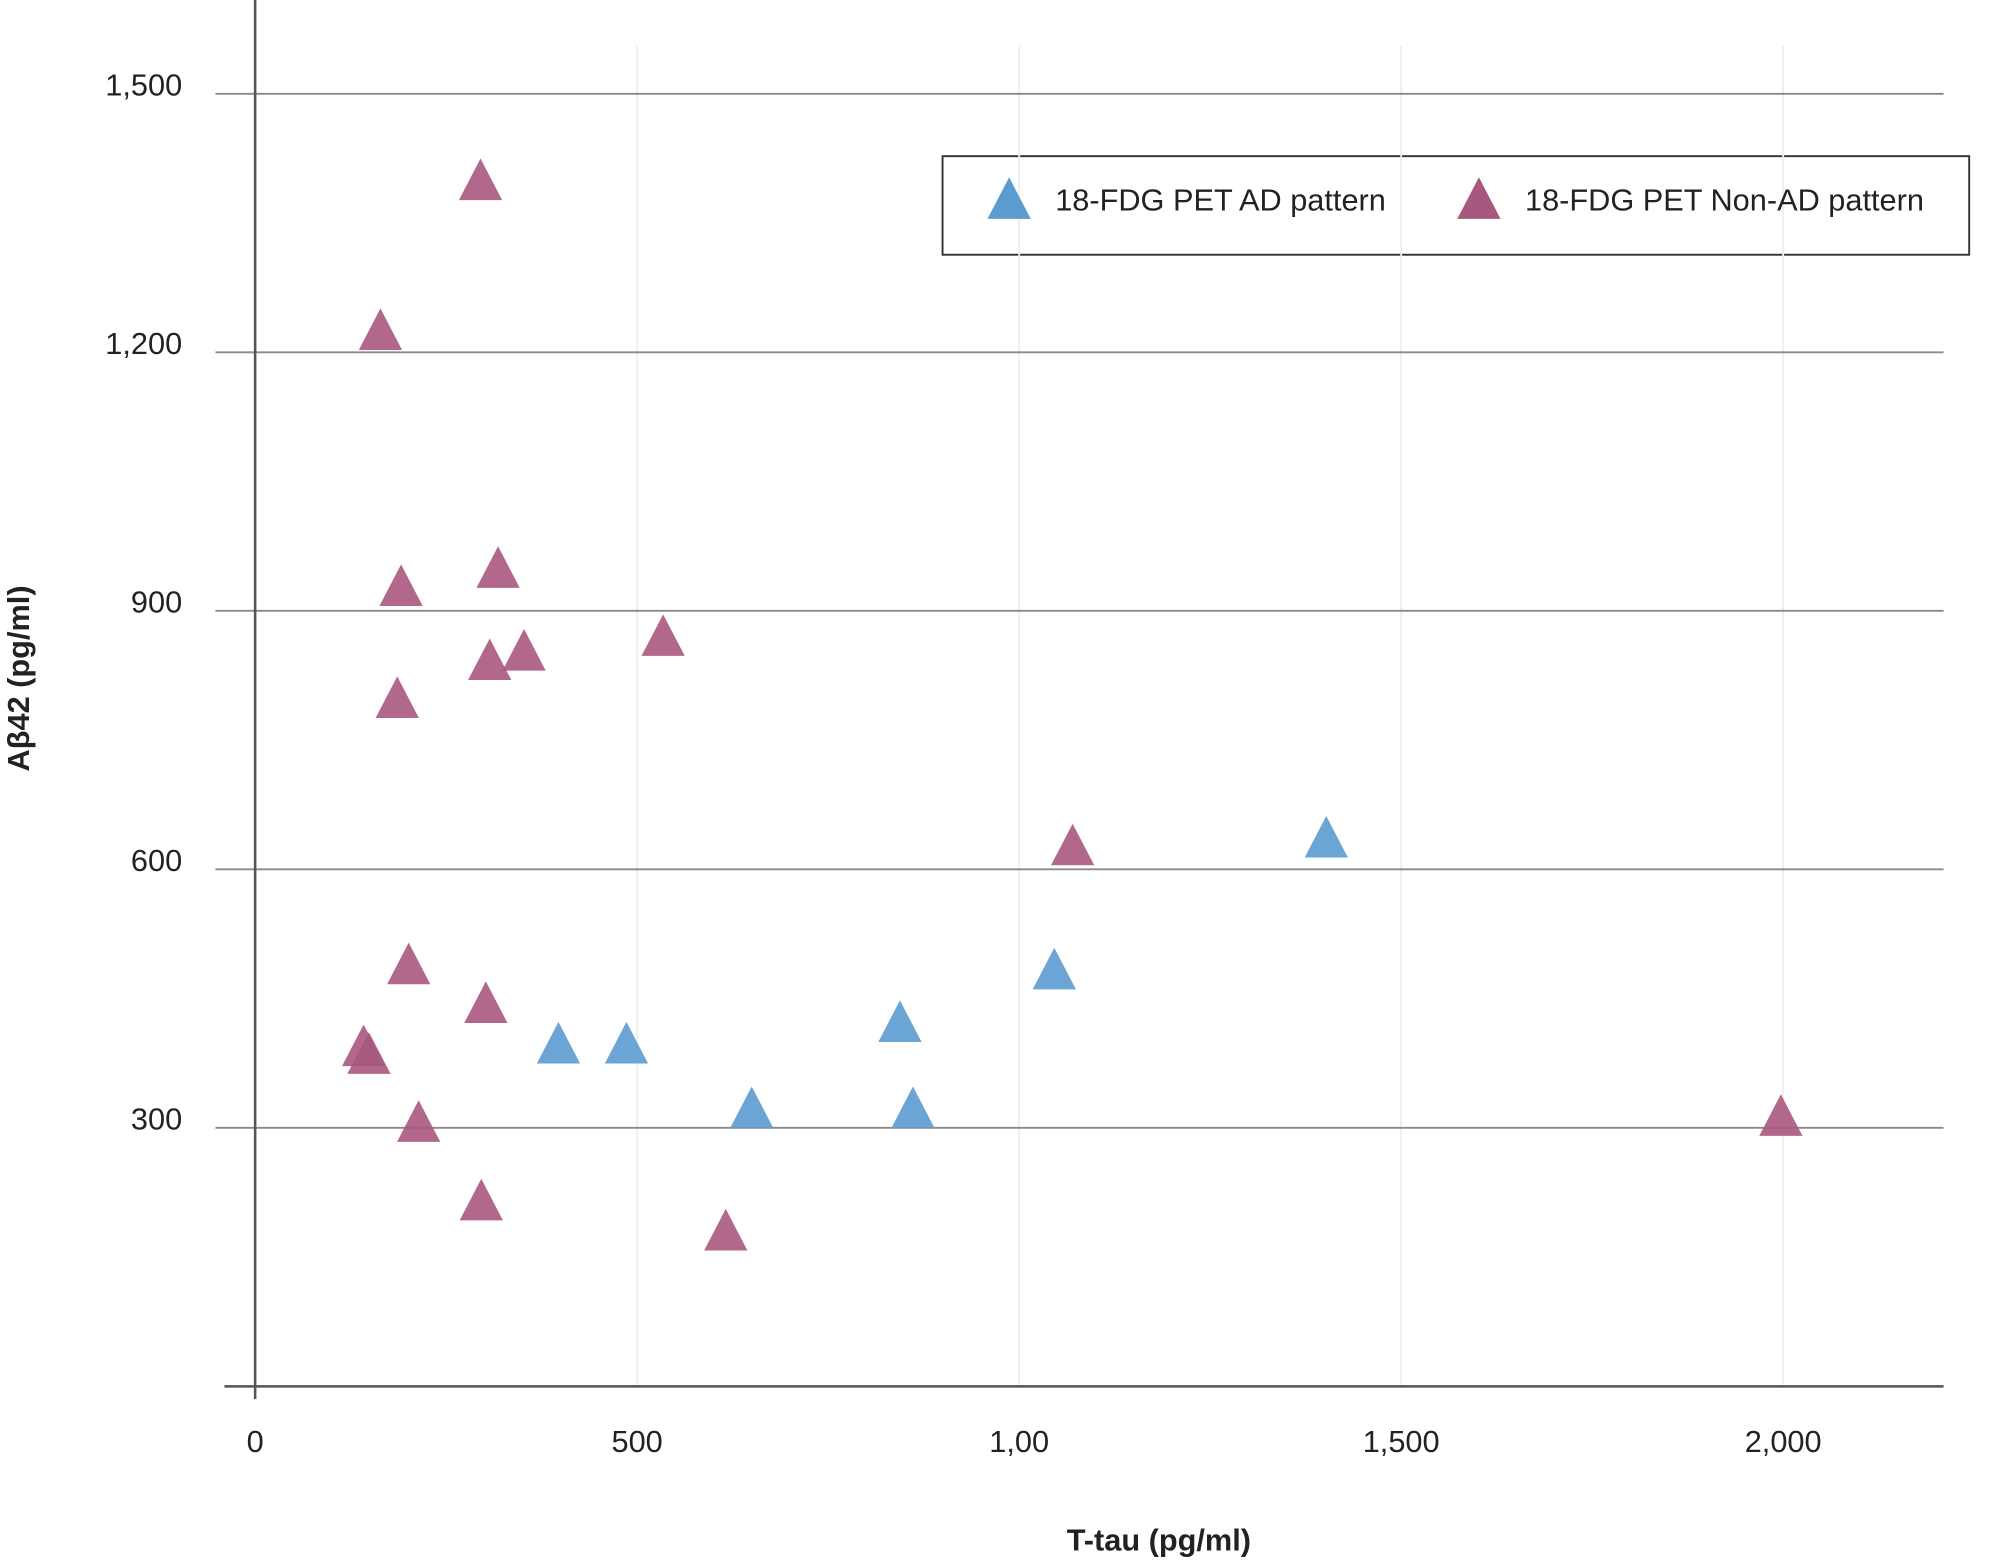  What do you see at coordinates (1401, 1441) in the screenshot?
I see `x-tick-label: 1,500` at bounding box center [1401, 1441].